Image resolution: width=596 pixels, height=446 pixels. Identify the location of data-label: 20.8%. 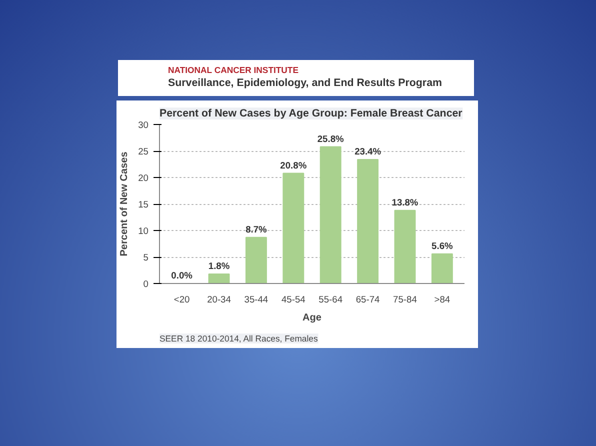
(294, 165).